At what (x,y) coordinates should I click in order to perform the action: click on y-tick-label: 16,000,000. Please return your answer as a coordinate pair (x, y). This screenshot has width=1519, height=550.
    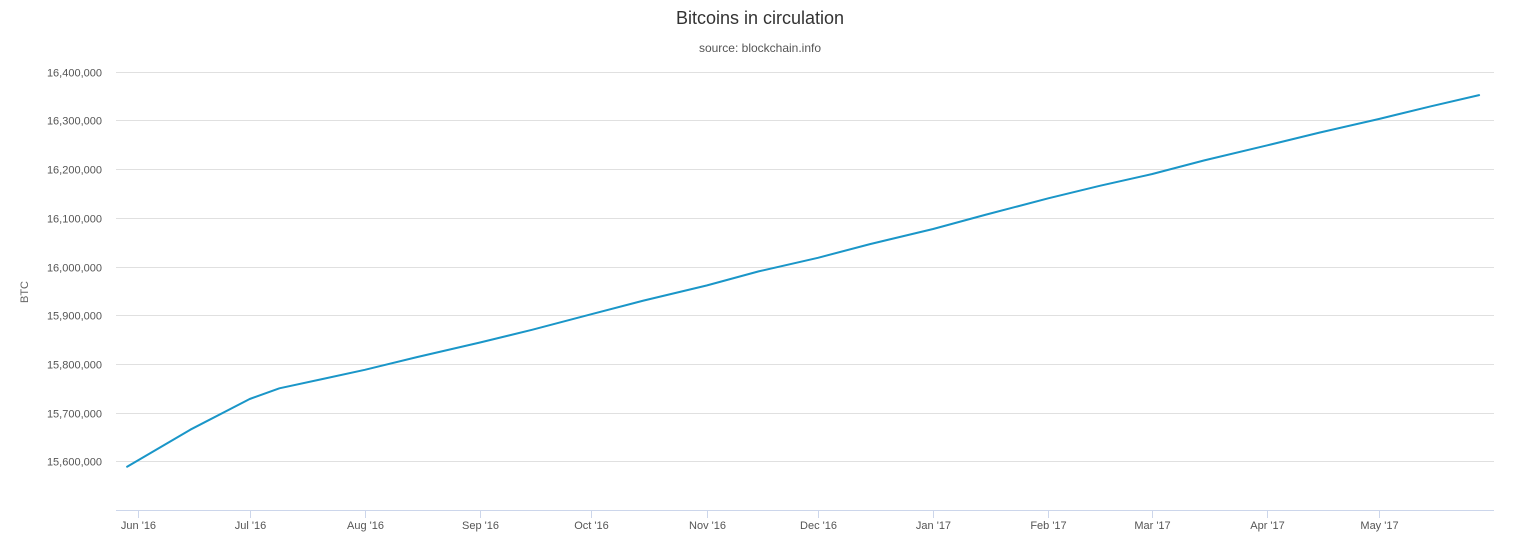
    Looking at the image, I should click on (74, 269).